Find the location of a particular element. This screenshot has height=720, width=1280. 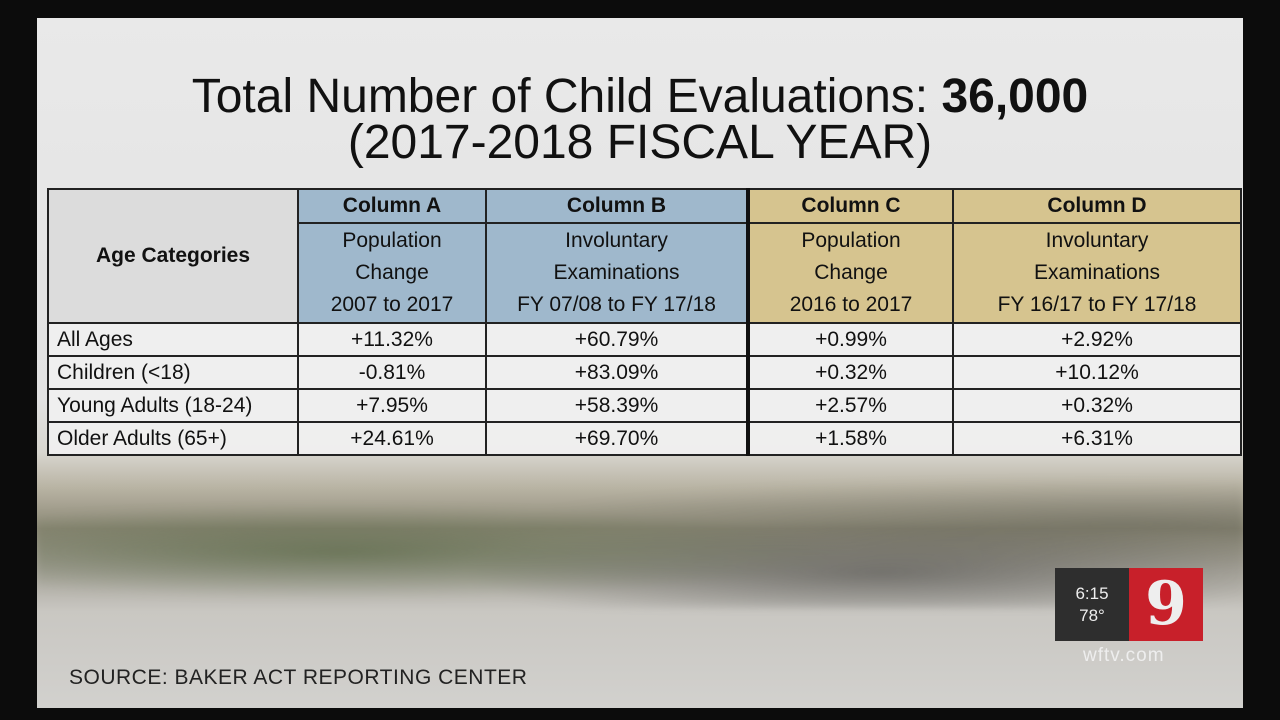

cell: +6.31% is located at coordinates (1097, 438).